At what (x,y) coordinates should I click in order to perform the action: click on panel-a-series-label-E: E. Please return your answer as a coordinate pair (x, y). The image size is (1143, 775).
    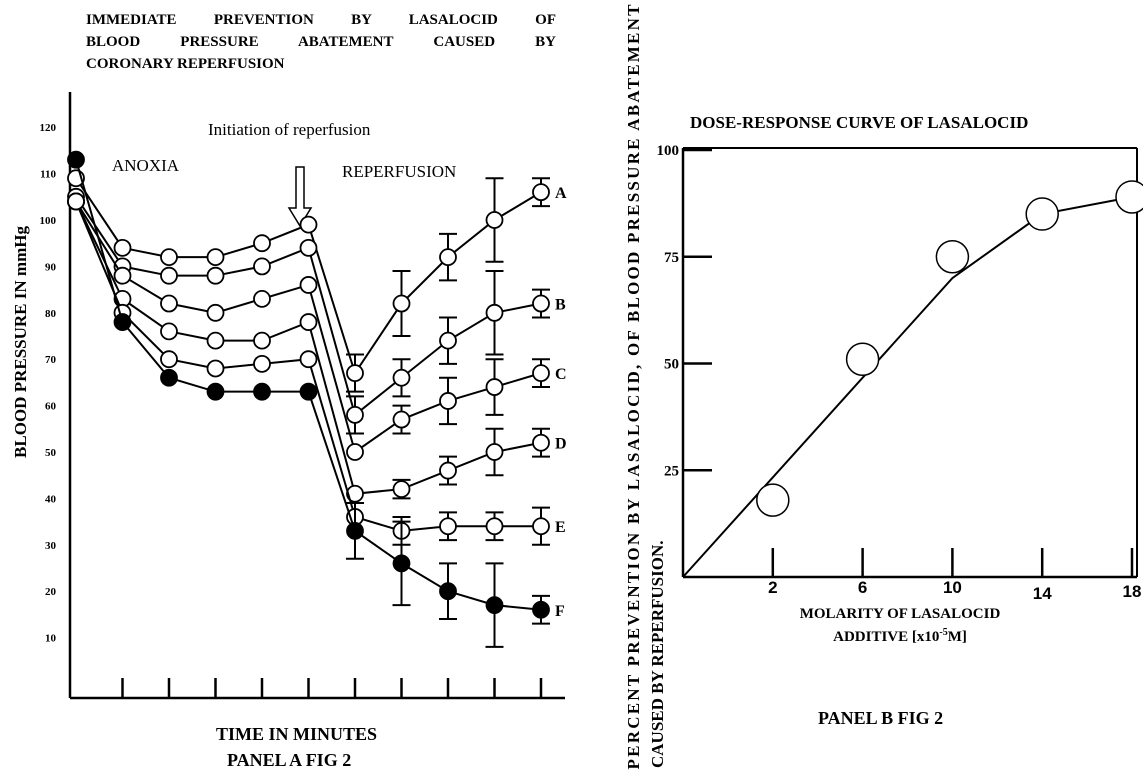
    Looking at the image, I should click on (560, 527).